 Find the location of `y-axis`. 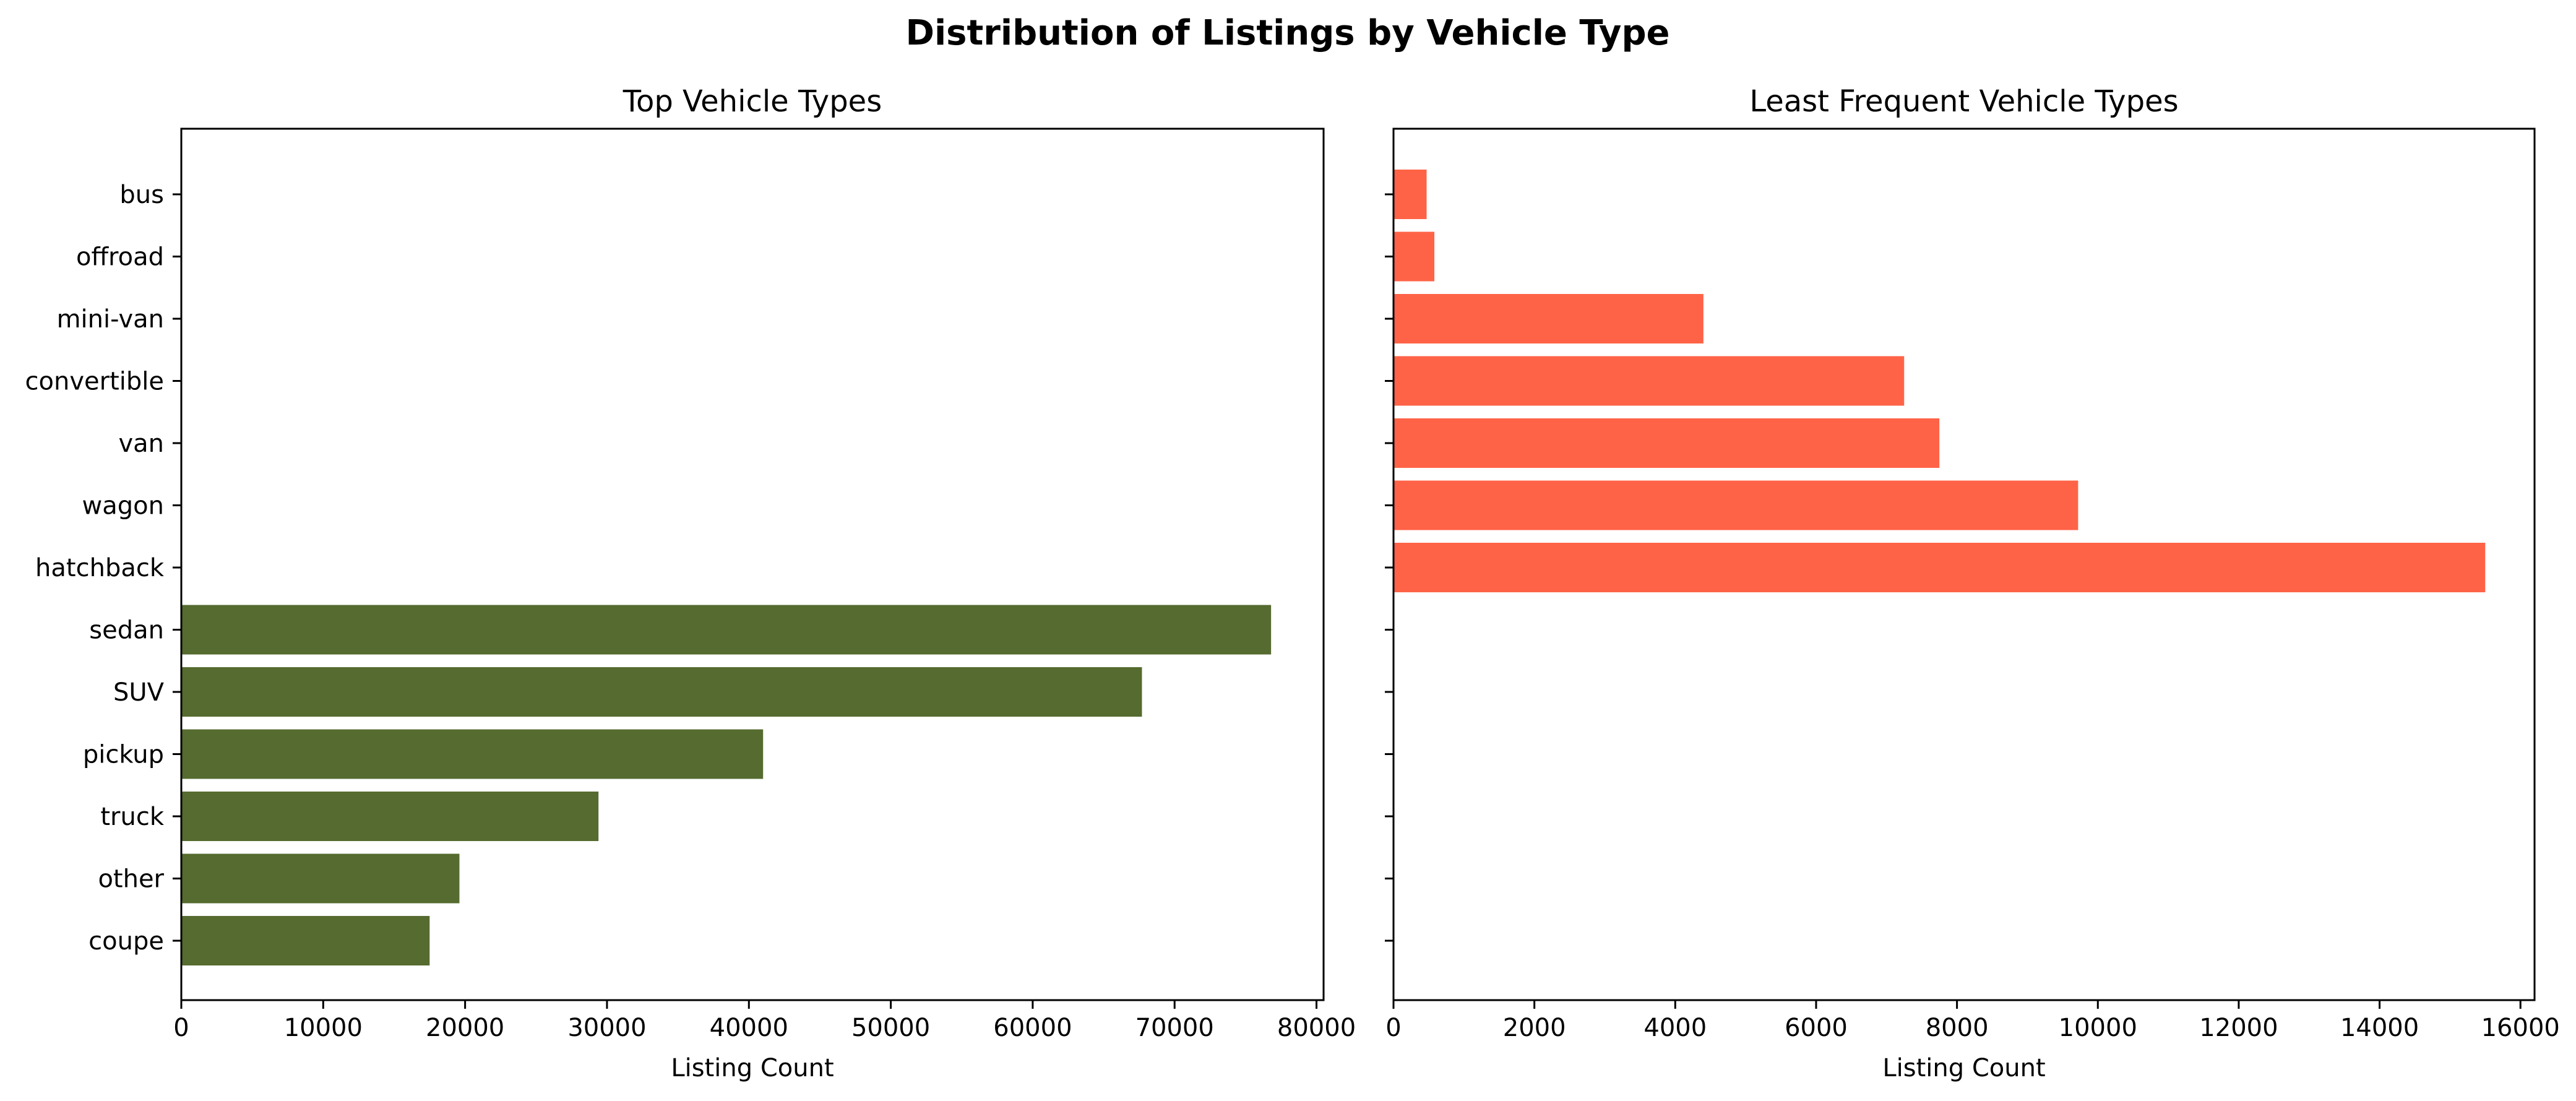

y-axis is located at coordinates (1389, 567).